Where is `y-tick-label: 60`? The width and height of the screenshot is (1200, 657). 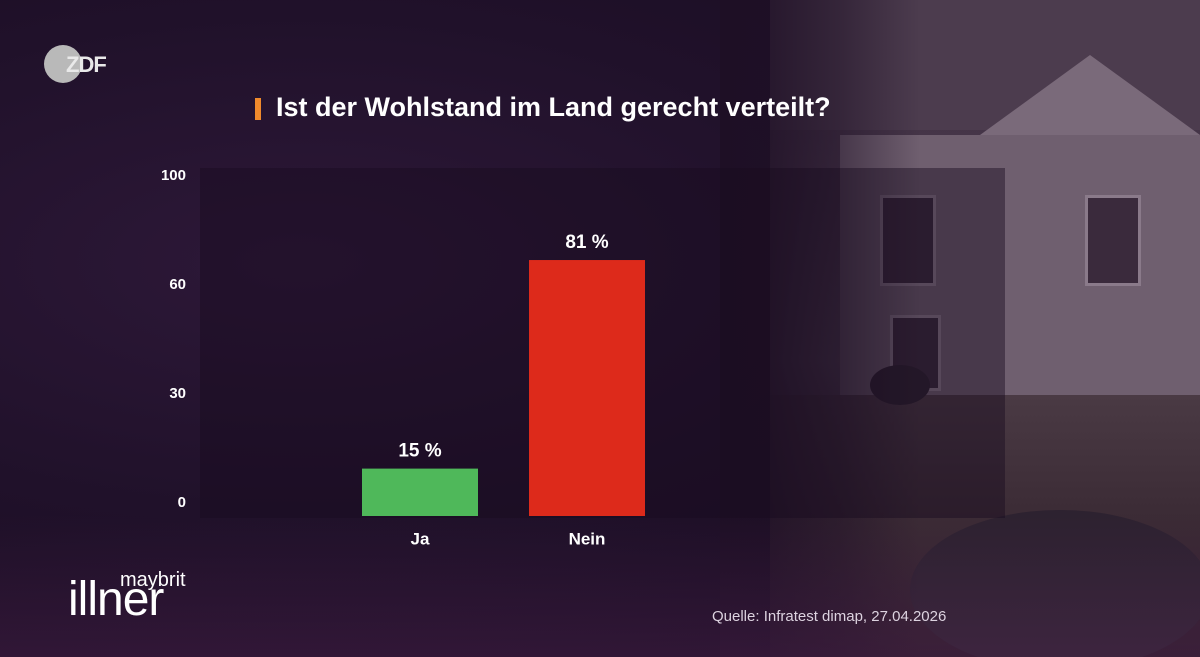
y-tick-label: 60 is located at coordinates (177, 284).